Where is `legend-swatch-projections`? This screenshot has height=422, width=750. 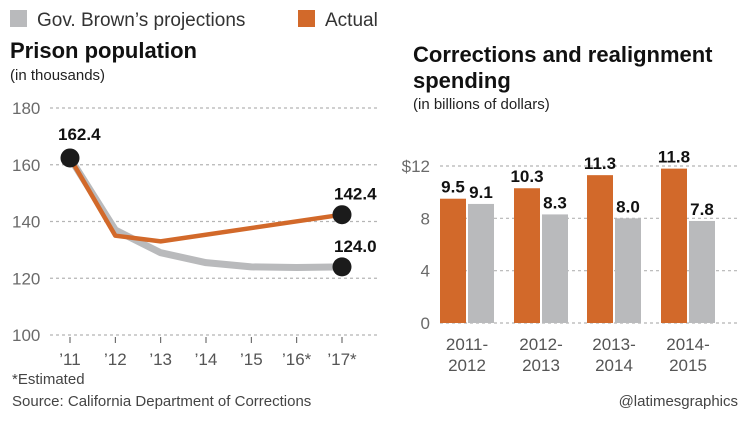
legend-swatch-projections is located at coordinates (18, 18).